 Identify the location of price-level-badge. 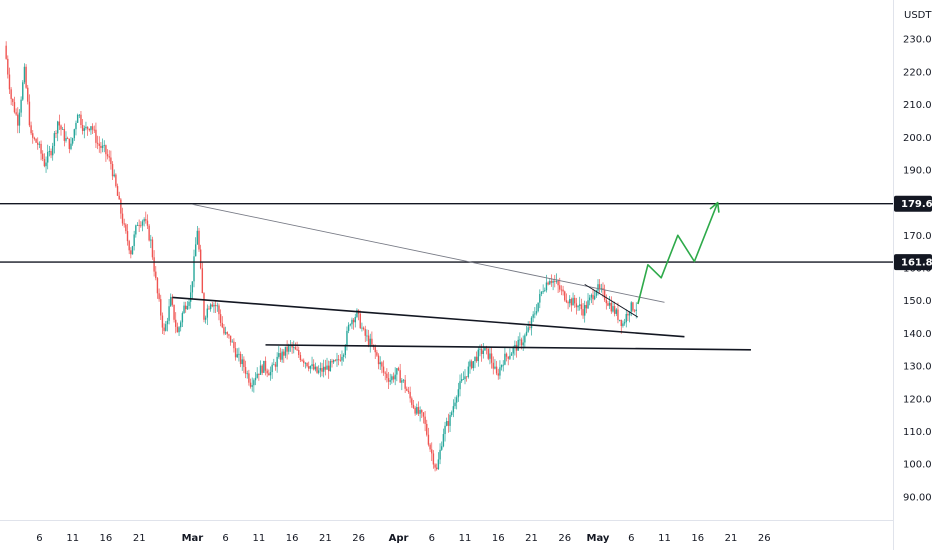
(913, 262).